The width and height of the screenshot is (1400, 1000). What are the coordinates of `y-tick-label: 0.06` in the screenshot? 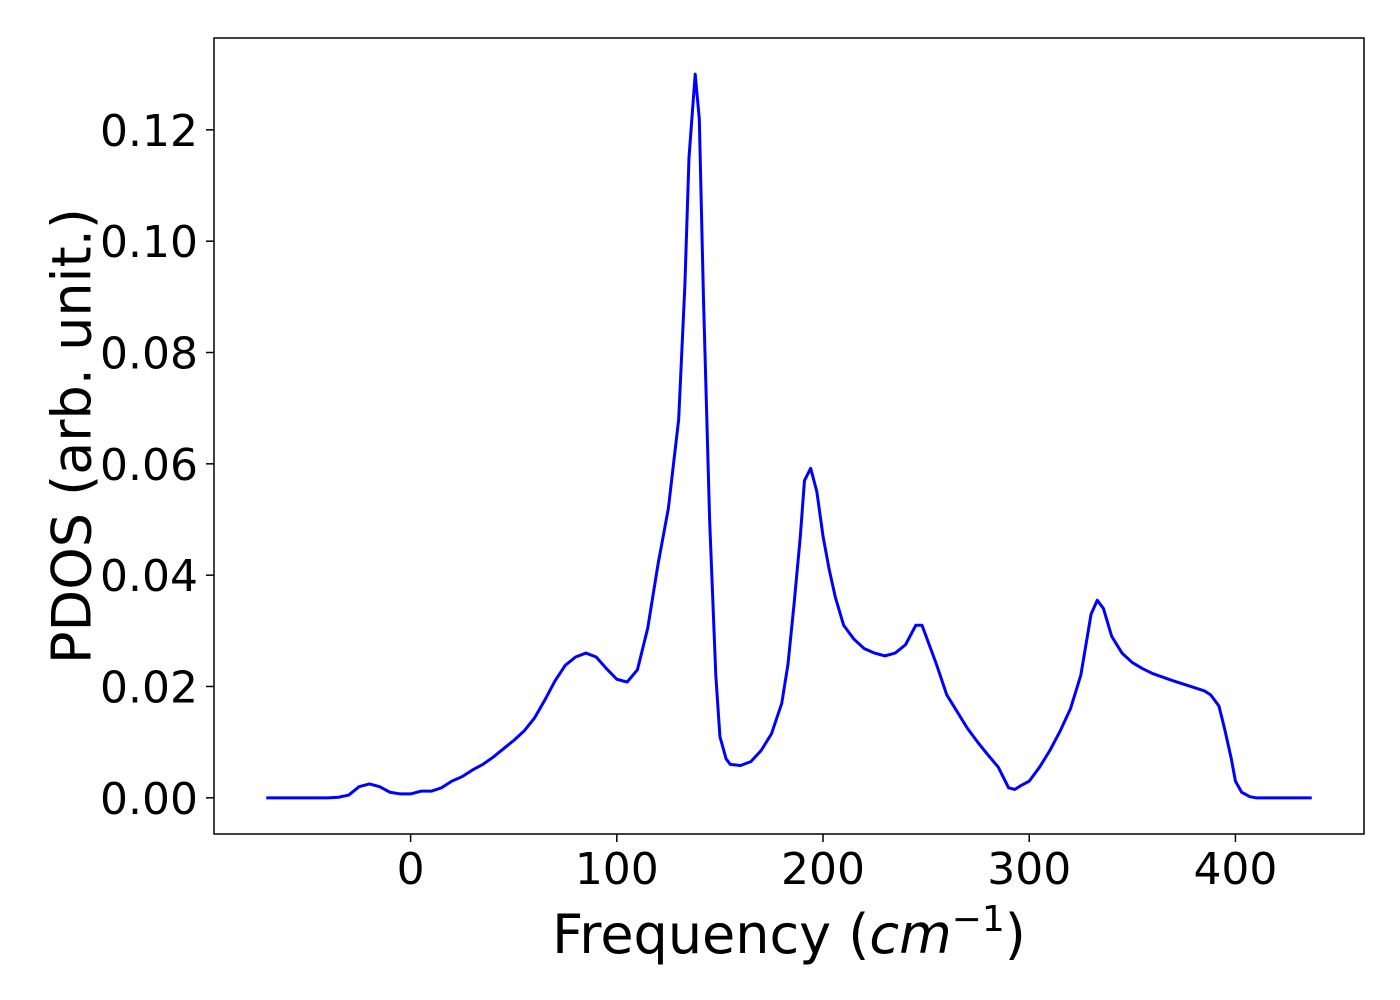 It's located at (149, 465).